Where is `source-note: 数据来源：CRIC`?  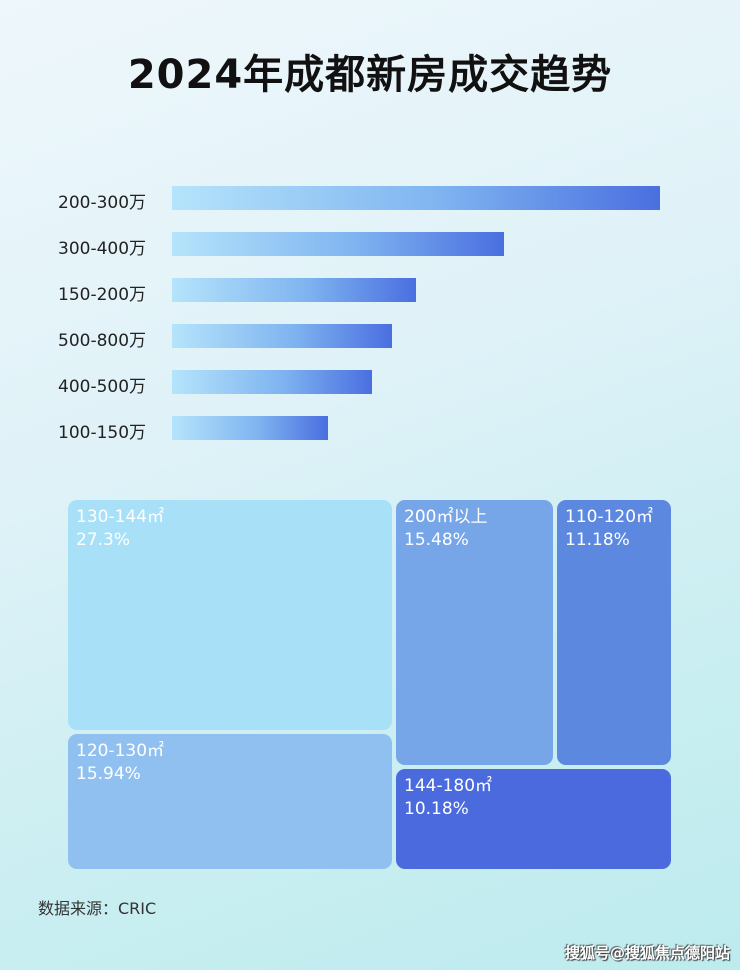
source-note: 数据来源：CRIC is located at coordinates (97, 908).